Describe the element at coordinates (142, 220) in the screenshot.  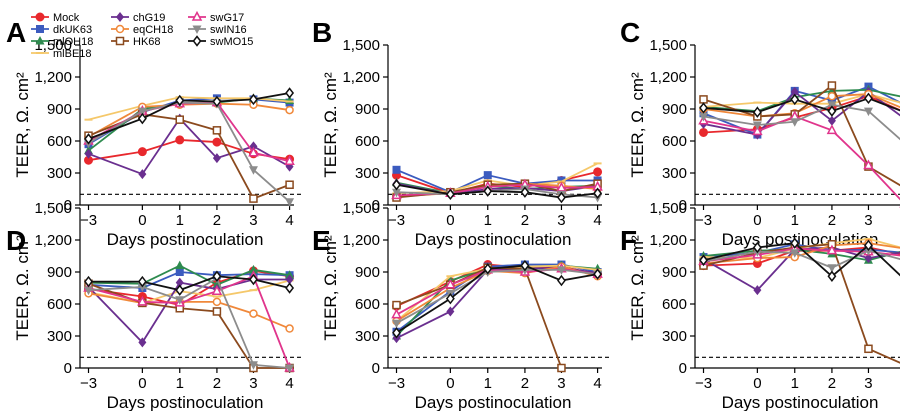
I see `x-tick-label: 0` at that location.